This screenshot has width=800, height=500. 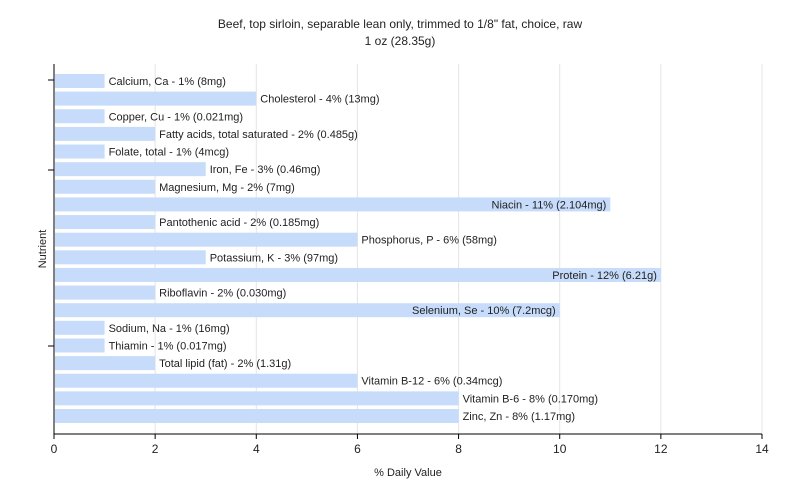 I want to click on bar-label: Riboflavin - 2% (0.030mg), so click(x=222, y=294).